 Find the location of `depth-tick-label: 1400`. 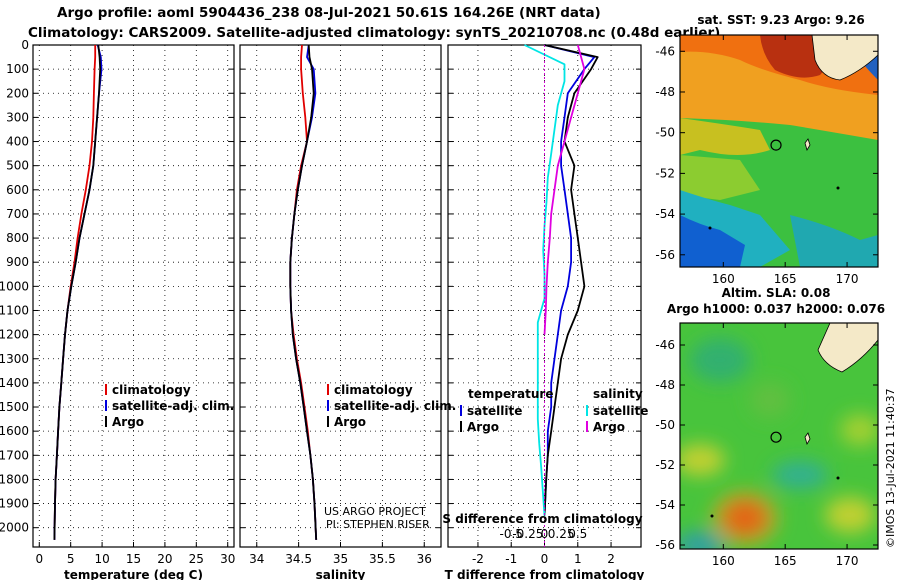

depth-tick-label: 1400 is located at coordinates (14, 383).